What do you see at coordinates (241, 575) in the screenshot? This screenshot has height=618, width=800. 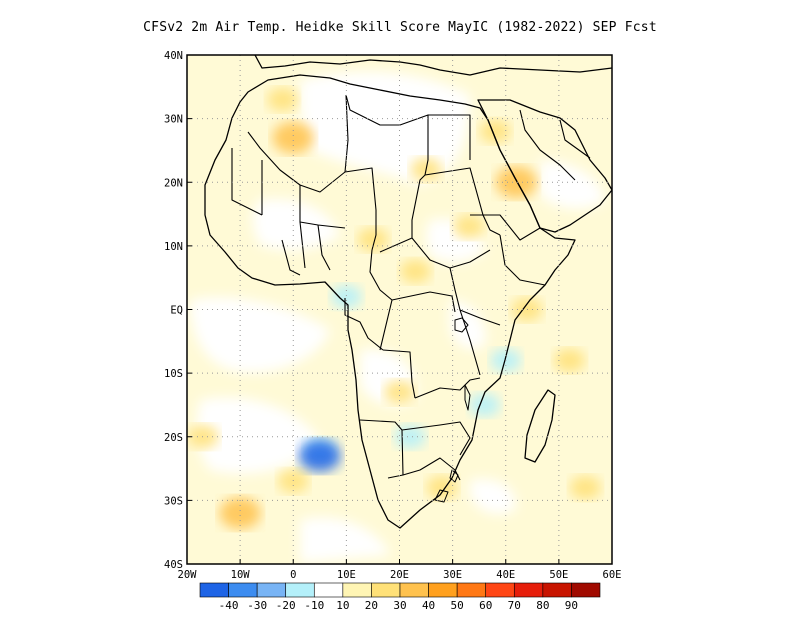 I see `lon-tick-label: 10W` at bounding box center [241, 575].